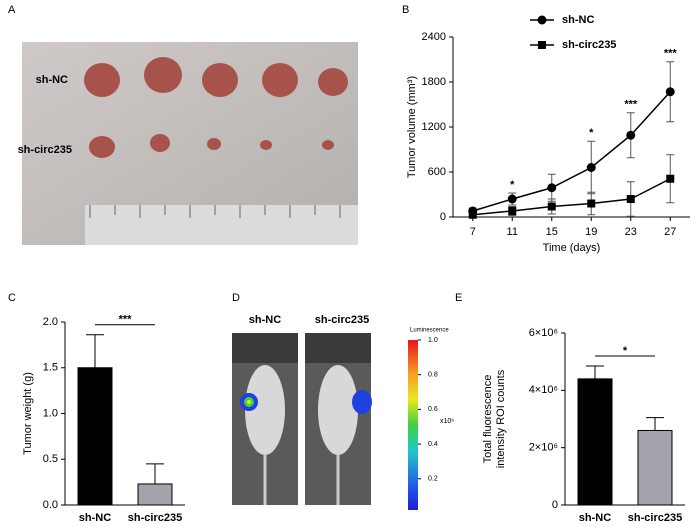  Describe the element at coordinates (52, 80) in the screenshot. I see `row-label: sh-NC` at that location.